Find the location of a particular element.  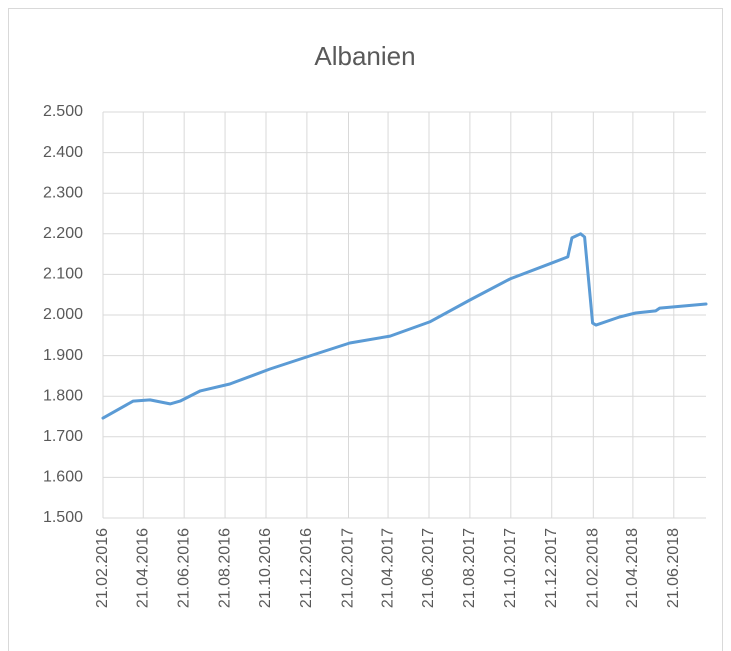

x-tick-label: 21.08.2017 is located at coordinates (469, 568).